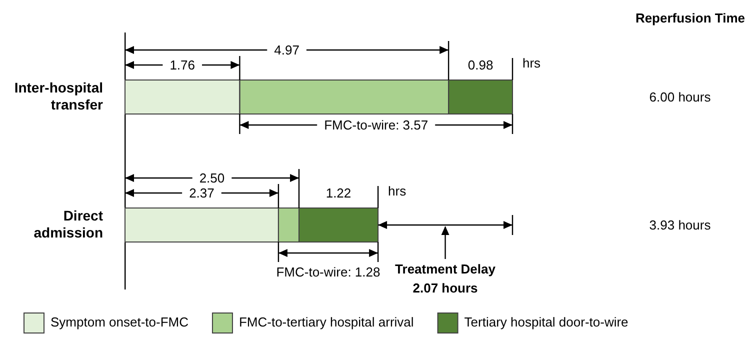  Describe the element at coordinates (397, 191) in the screenshot. I see `annotation: hrs` at that location.